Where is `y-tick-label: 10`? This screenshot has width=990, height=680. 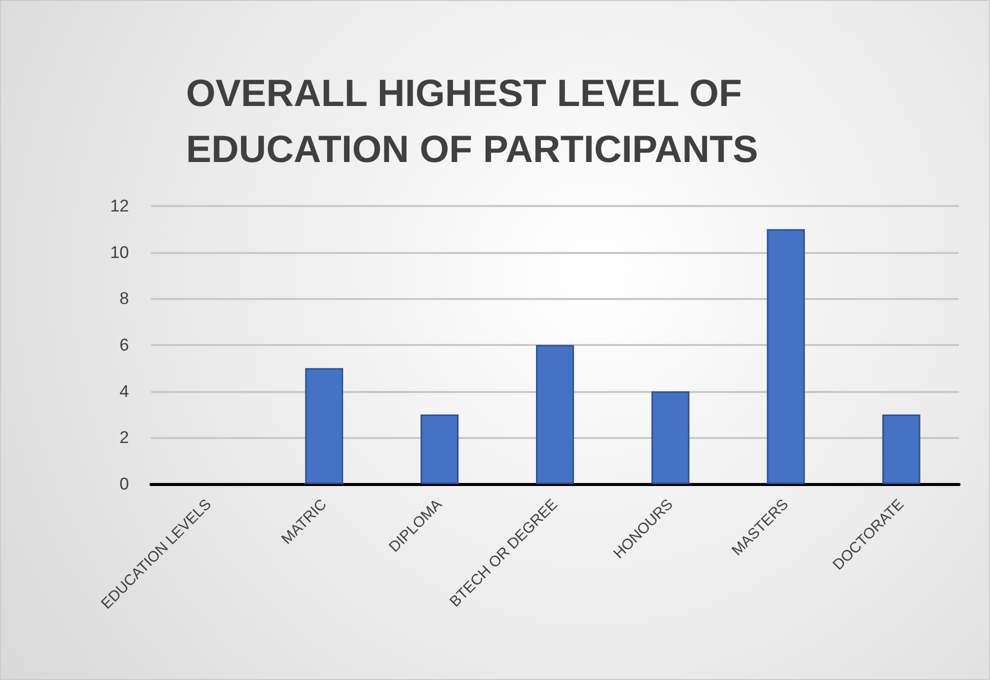
y-tick-label: 10 is located at coordinates (119, 252).